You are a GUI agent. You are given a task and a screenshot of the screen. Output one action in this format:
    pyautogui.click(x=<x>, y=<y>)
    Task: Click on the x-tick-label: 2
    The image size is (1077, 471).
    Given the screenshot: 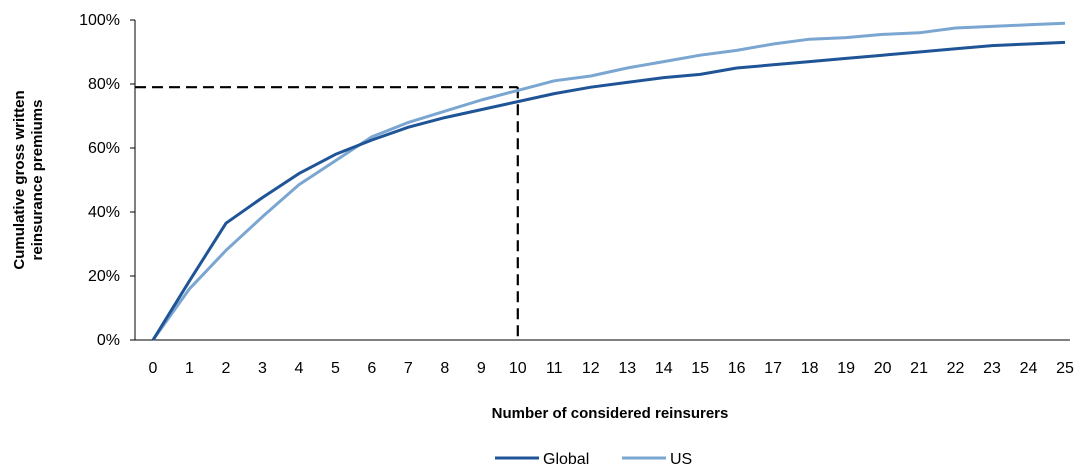 What is the action you would take?
    pyautogui.click(x=226, y=368)
    